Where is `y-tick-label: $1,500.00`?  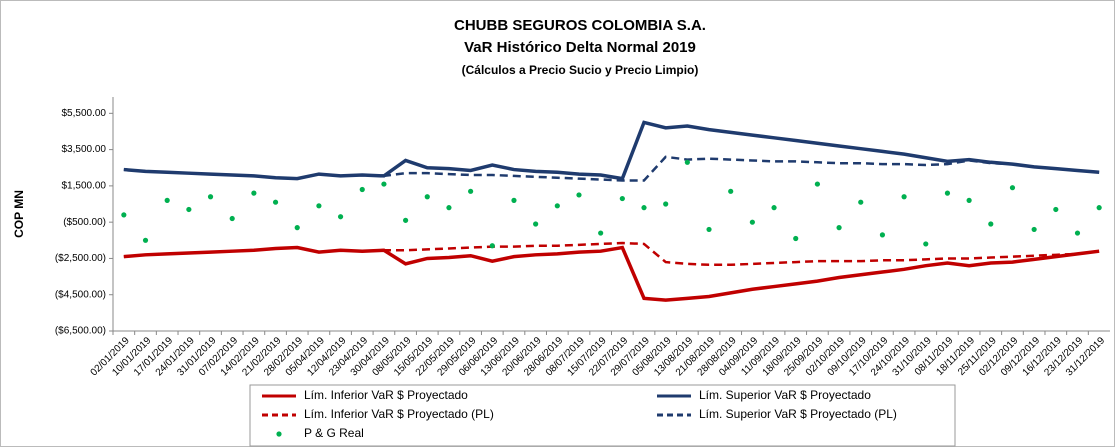
y-tick-label: $1,500.00 is located at coordinates (84, 186).